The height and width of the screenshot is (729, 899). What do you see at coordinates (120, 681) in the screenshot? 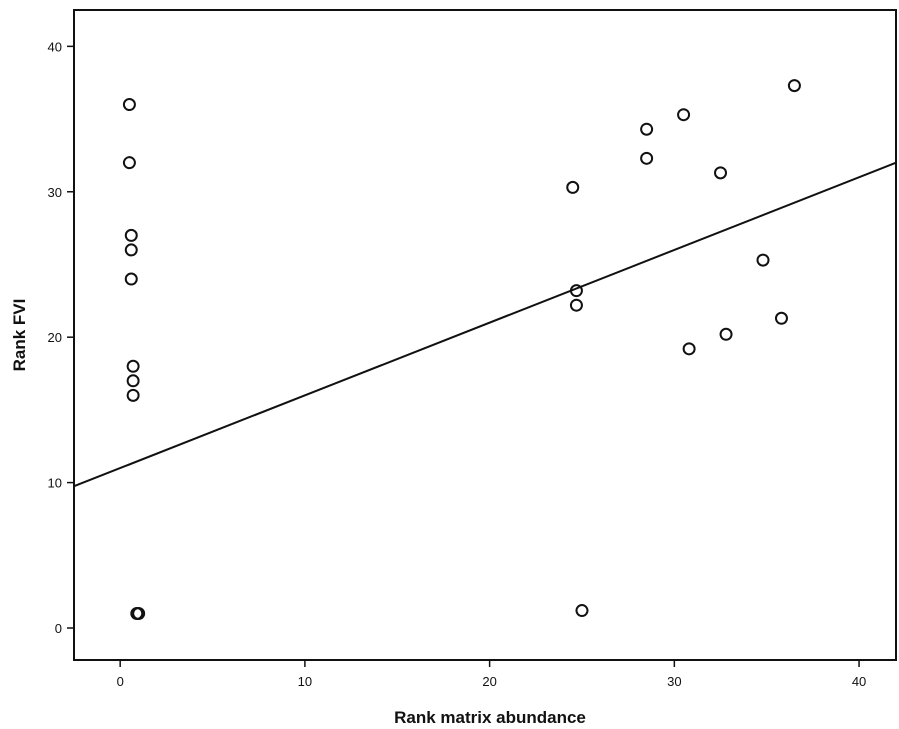
I see `x-tick-label: 0` at bounding box center [120, 681].